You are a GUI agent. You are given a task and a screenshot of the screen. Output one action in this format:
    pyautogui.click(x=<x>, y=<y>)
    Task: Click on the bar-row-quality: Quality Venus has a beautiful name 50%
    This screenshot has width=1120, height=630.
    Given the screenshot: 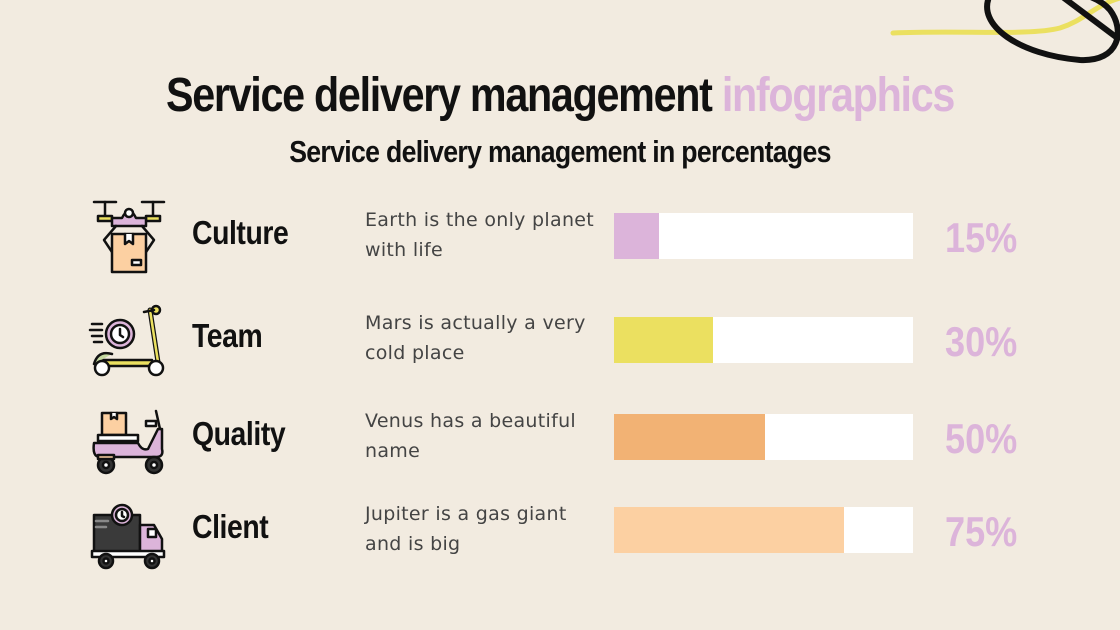 What is the action you would take?
    pyautogui.click(x=560, y=437)
    